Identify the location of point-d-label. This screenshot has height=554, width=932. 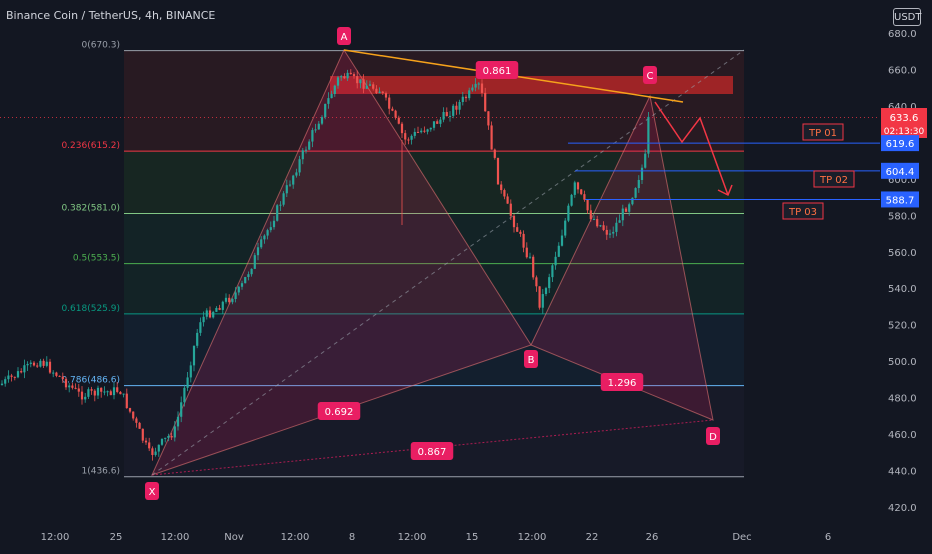
(713, 436).